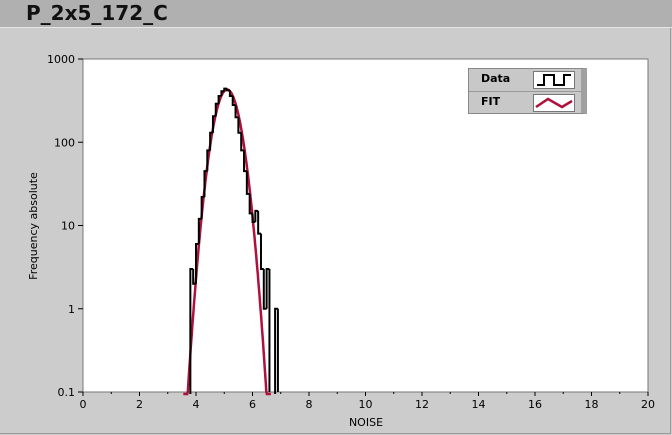  What do you see at coordinates (196, 404) in the screenshot?
I see `x-tick-label: 4` at bounding box center [196, 404].